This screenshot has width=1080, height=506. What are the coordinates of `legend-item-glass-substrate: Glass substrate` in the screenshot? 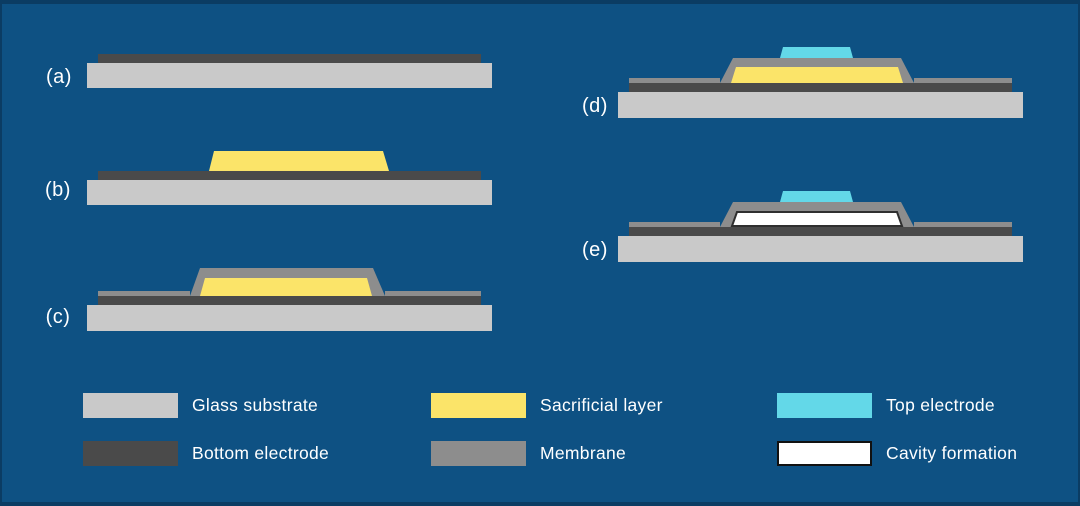 It's located at (200, 405).